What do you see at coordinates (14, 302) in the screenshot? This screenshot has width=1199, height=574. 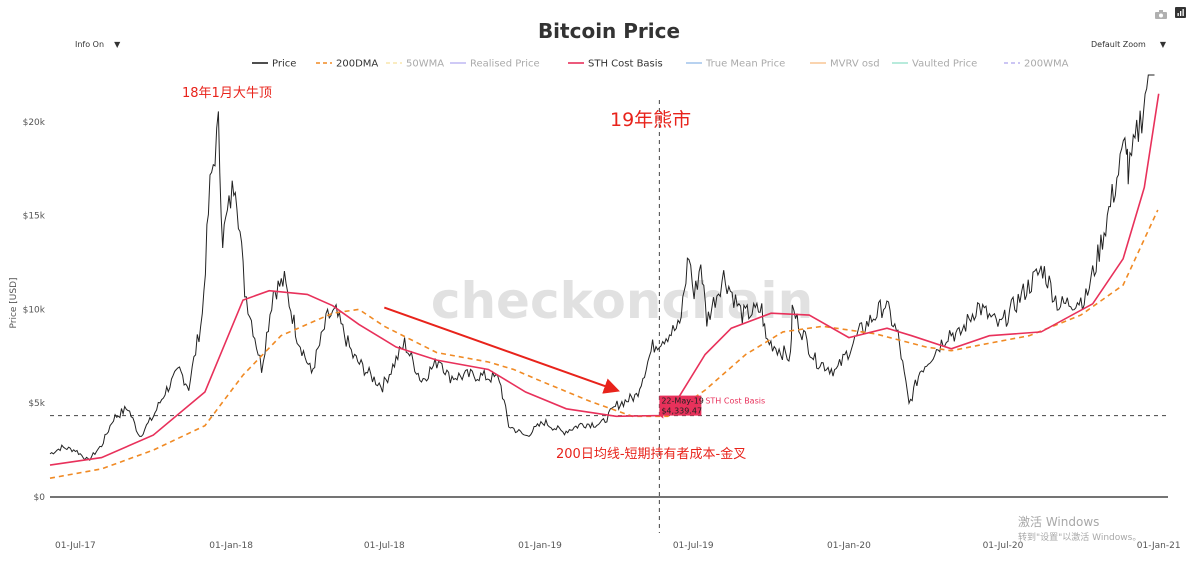 I see `y-axis-label: Price [USD]` at bounding box center [14, 302].